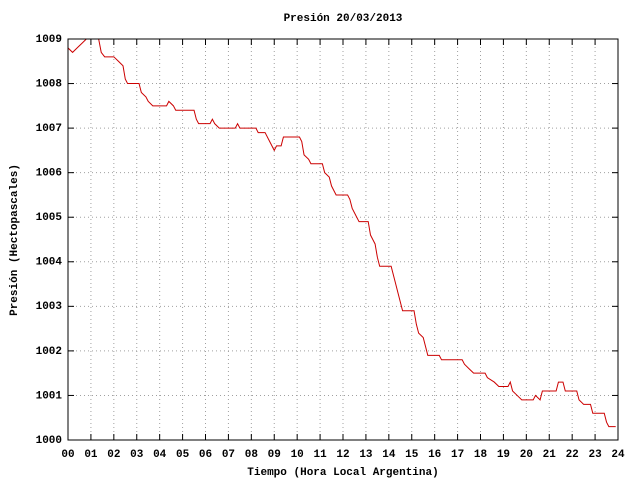 The image size is (640, 480). What do you see at coordinates (526, 455) in the screenshot?
I see `x-tick-label: 20` at bounding box center [526, 455].